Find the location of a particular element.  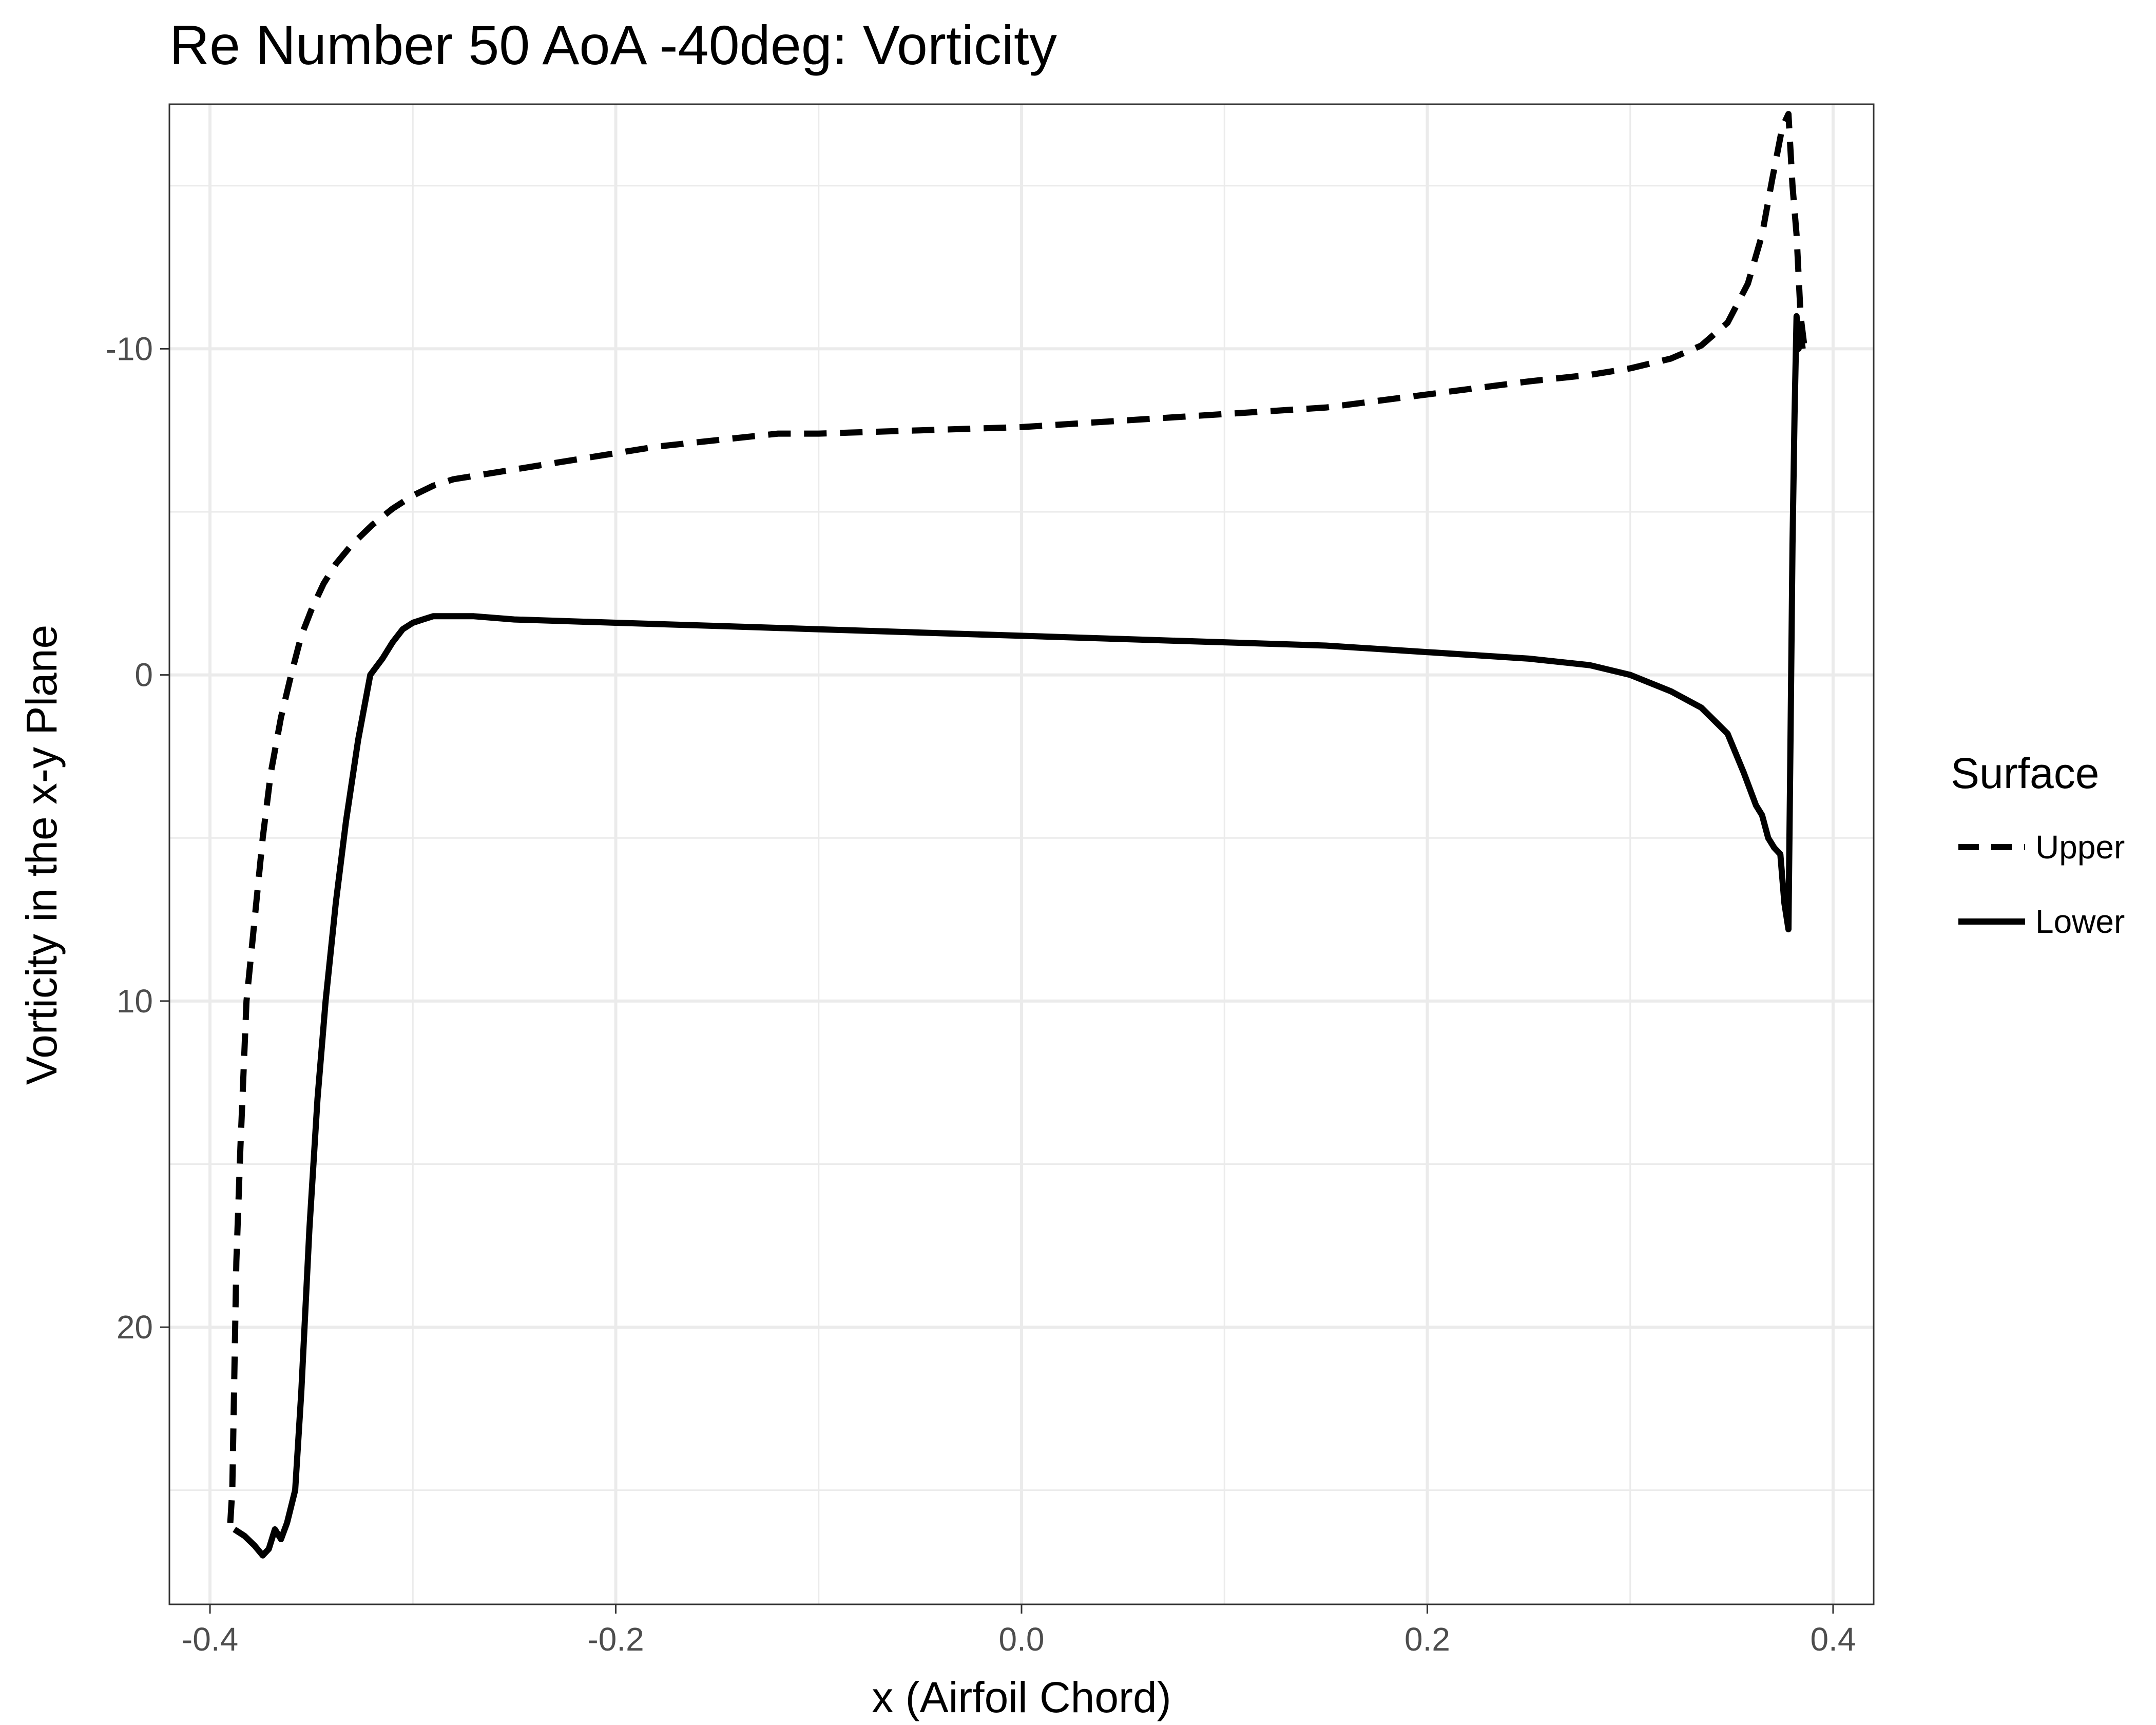

y-tick-label: 20 is located at coordinates (135, 1327).